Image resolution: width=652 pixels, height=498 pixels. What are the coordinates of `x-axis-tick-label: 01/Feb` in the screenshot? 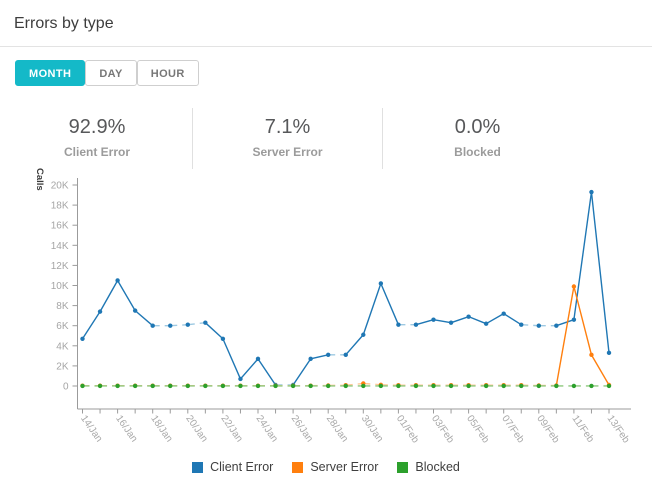 It's located at (407, 429).